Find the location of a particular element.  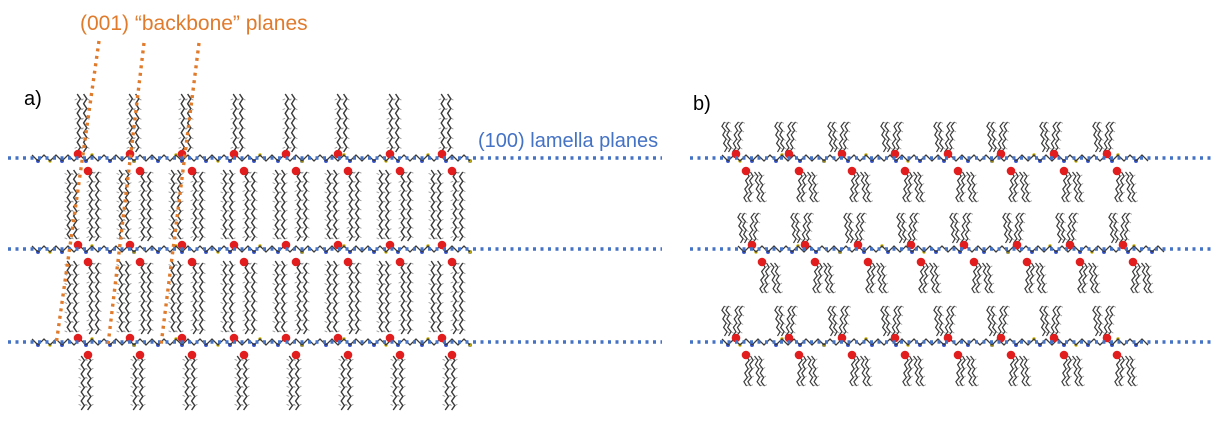

backbone-plane-line is located at coordinates (77, 193).